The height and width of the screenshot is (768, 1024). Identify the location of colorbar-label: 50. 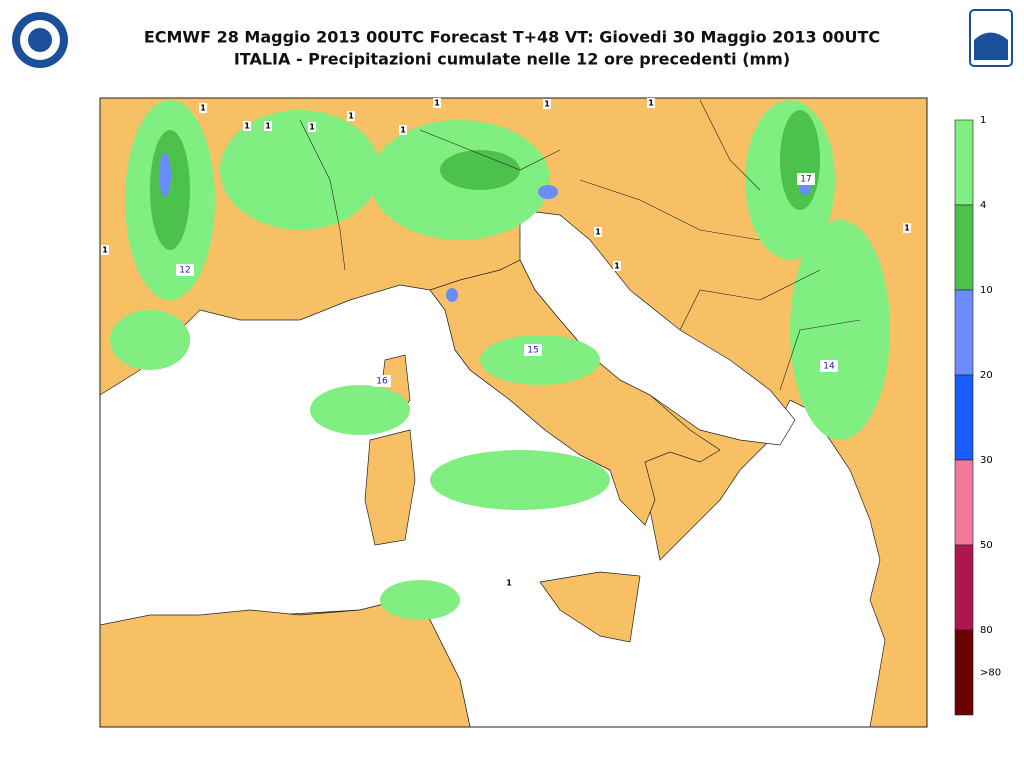
(986, 545).